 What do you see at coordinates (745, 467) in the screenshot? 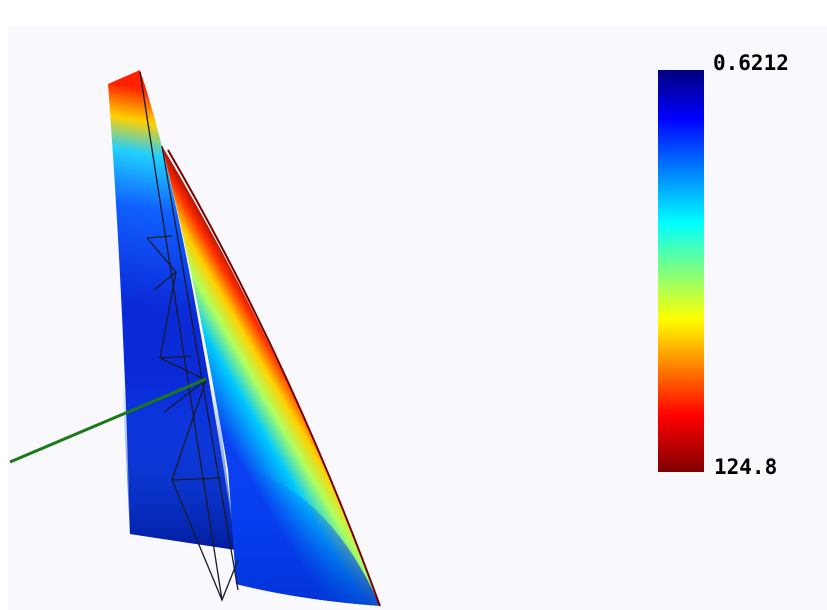
I see `colorbar-bottom-label: 124.8` at bounding box center [745, 467].